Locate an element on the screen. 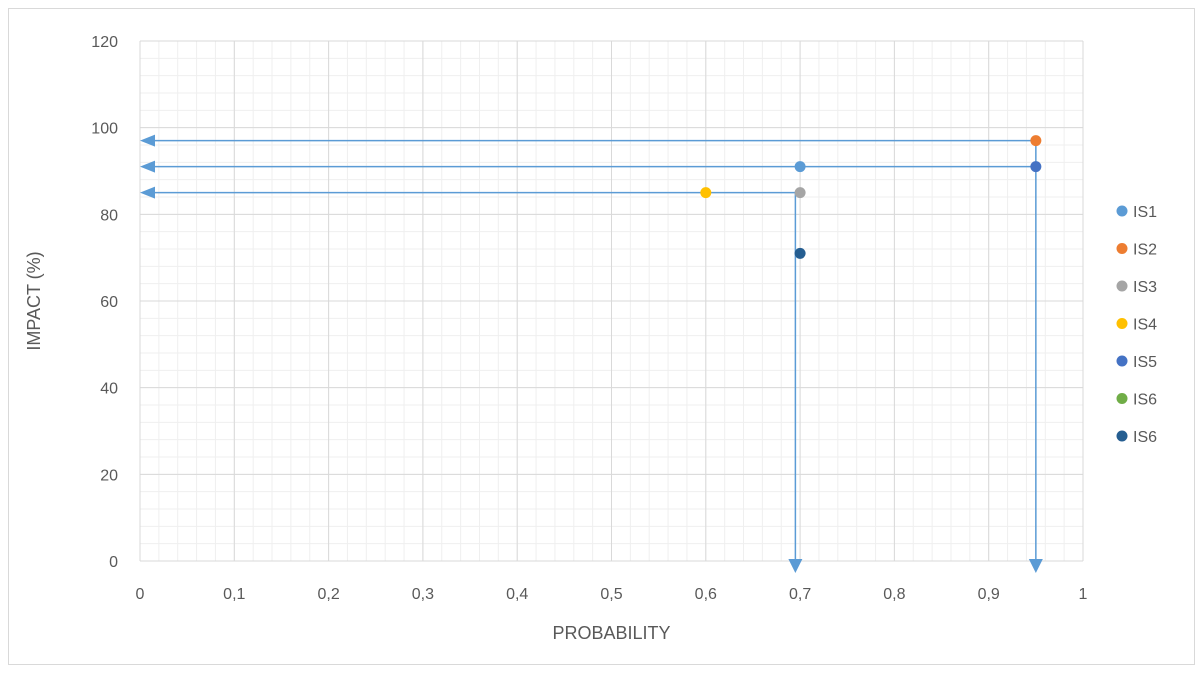  x-tick-label: 0,3 is located at coordinates (423, 594).